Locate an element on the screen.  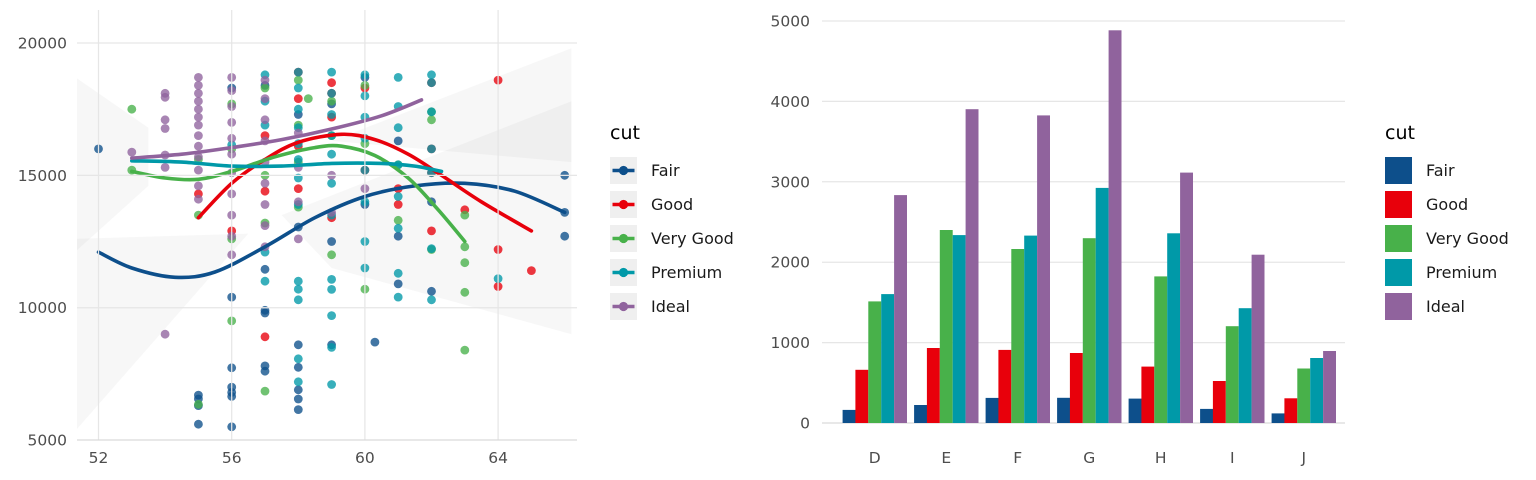
y-axis-tick-label: 20000 is located at coordinates (42, 44).